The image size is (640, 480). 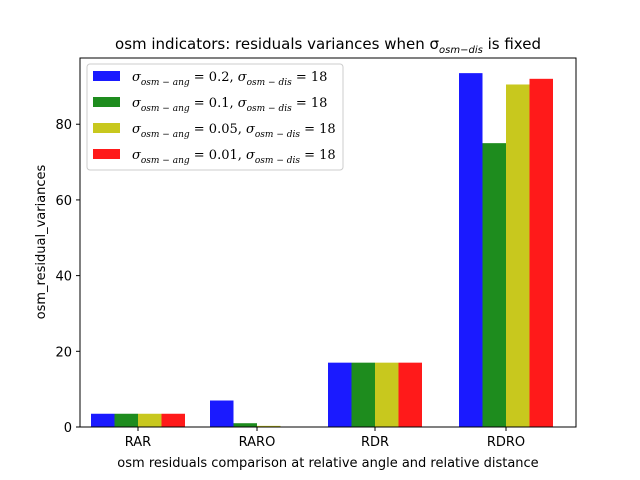 I want to click on legend-entry: σosm − ang = 0.1, σosm − dis = 18, so click(x=229, y=105).